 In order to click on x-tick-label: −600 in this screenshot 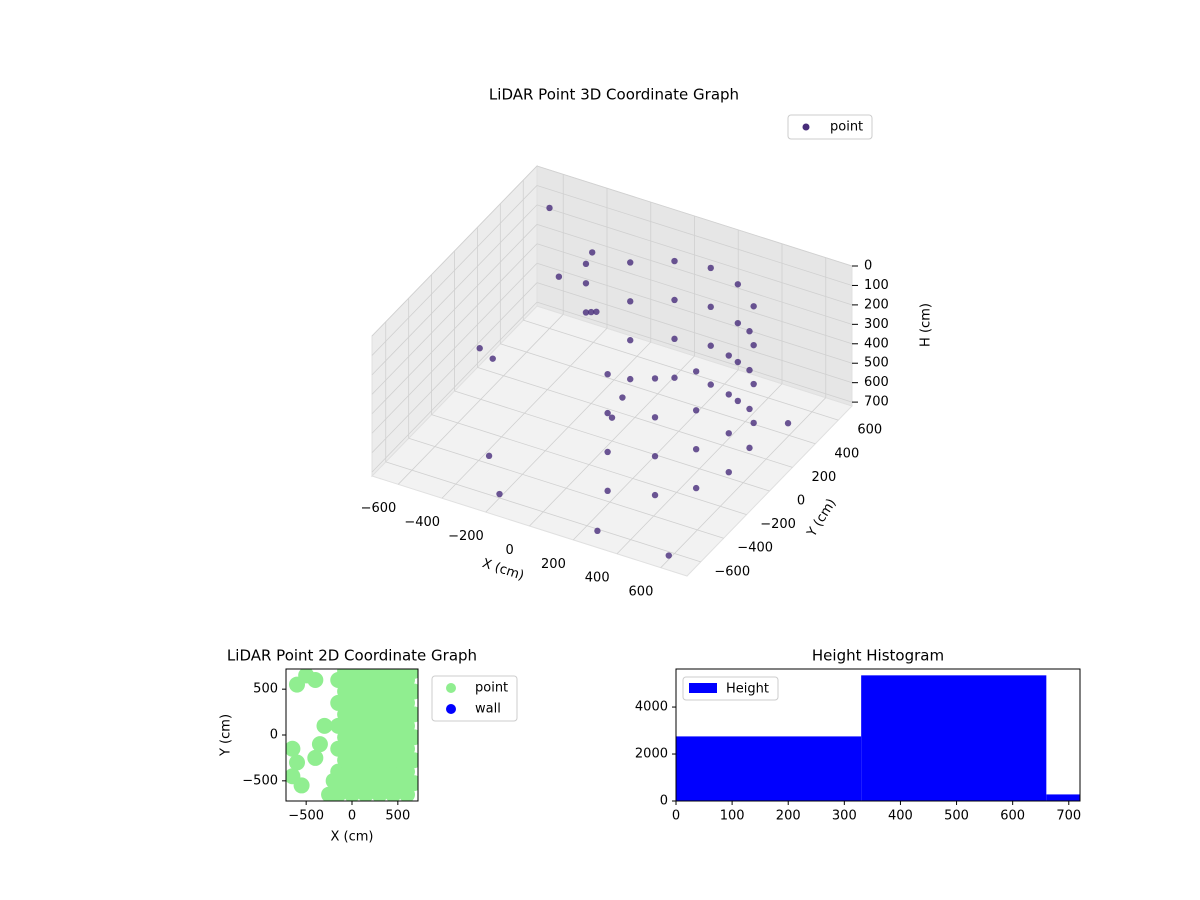, I will do `click(379, 508)`.